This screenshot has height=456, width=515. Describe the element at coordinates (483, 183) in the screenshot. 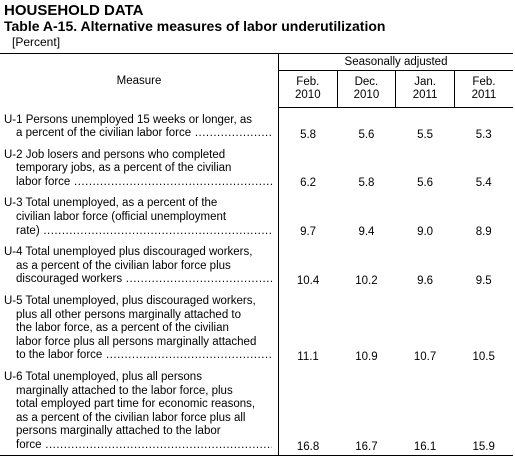

I see `value-cell: 5.4` at that location.